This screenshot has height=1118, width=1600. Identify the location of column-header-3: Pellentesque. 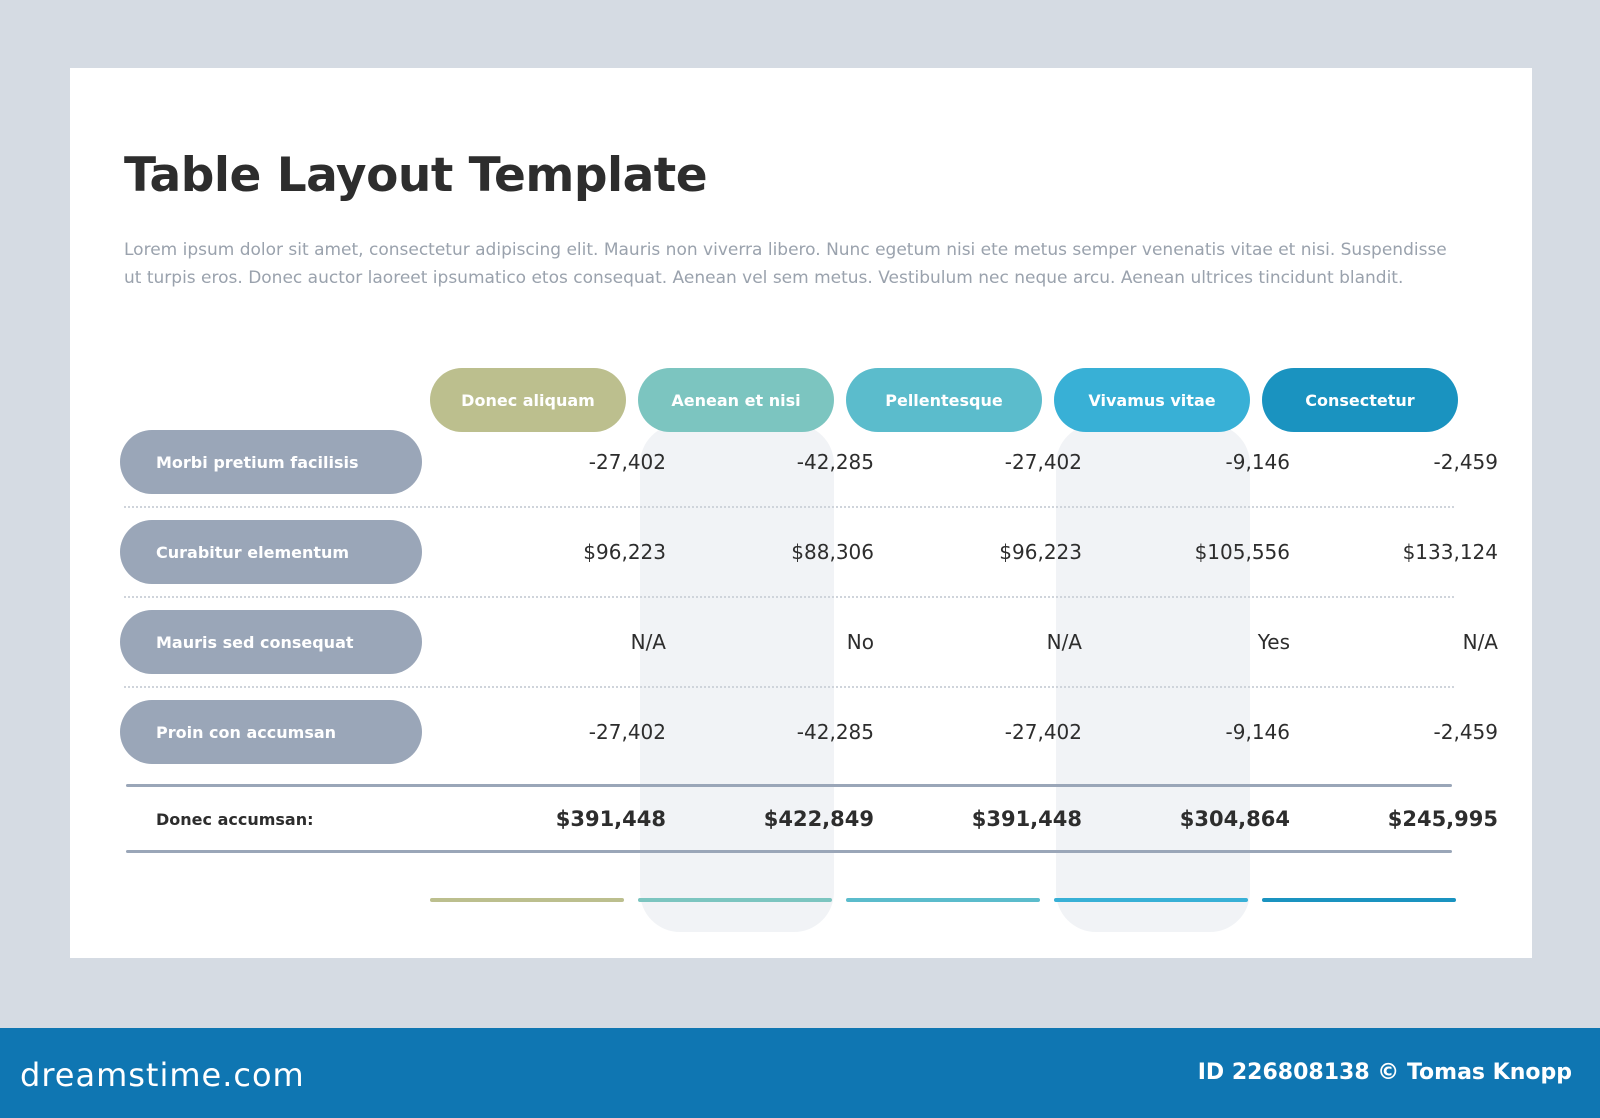
(944, 400).